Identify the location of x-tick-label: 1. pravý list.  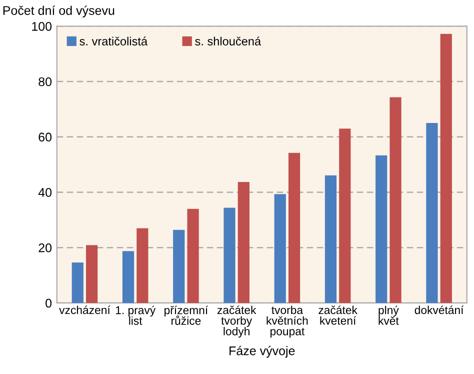
(136, 315).